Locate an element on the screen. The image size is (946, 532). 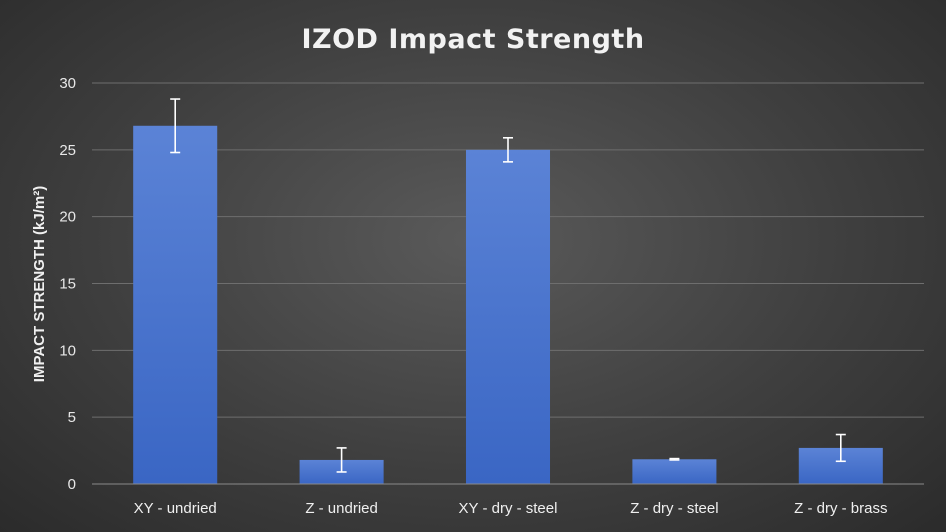
y-tick-label: 20 is located at coordinates (67, 217).